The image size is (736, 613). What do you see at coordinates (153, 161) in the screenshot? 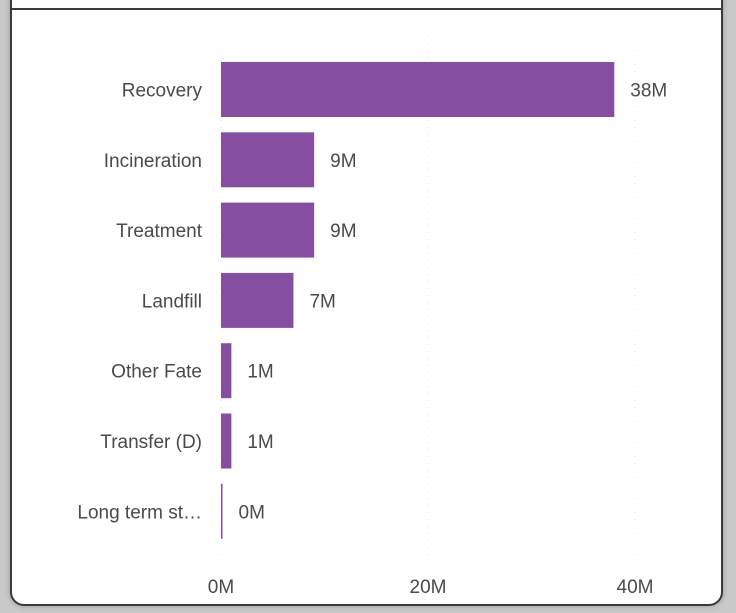
I see `category-label: Incineration` at bounding box center [153, 161].